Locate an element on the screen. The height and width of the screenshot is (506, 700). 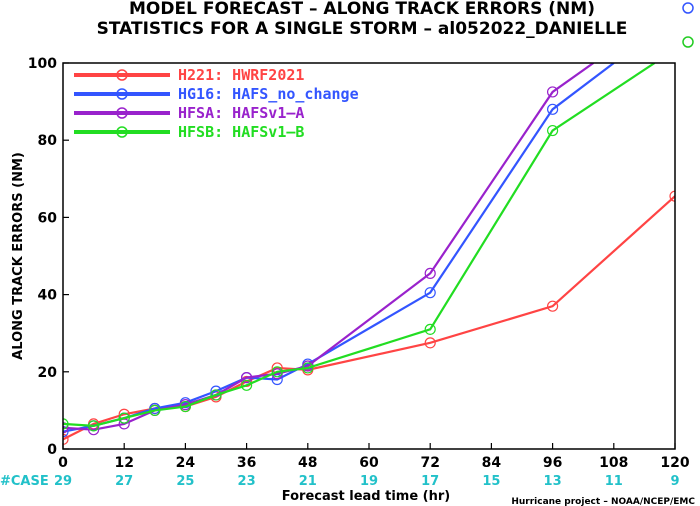
case-count: 15 is located at coordinates (491, 481).